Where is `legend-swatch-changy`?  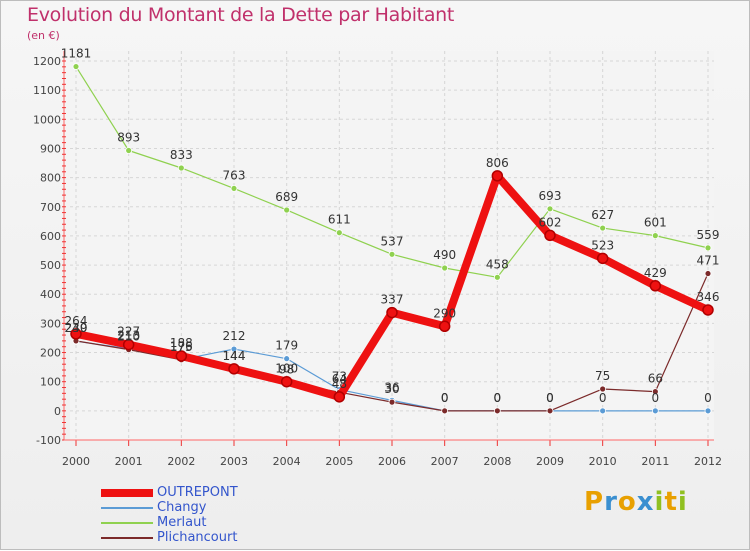
legend-swatch-changy is located at coordinates (127, 508).